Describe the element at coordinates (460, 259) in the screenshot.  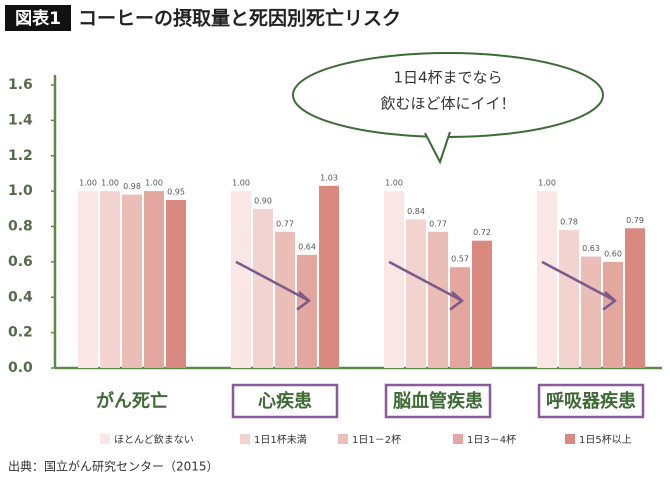
I see `value-label: 0.57` at that location.